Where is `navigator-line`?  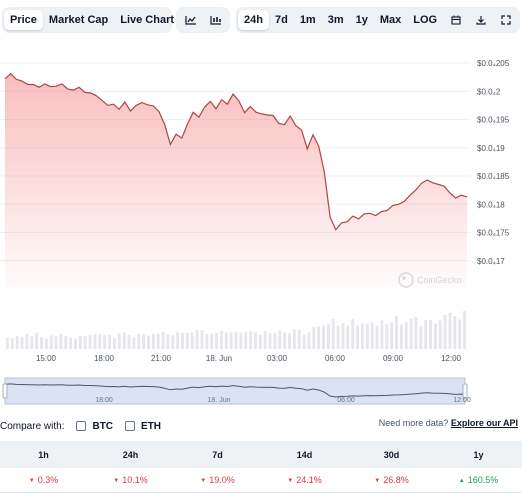
navigator-line is located at coordinates (236, 390).